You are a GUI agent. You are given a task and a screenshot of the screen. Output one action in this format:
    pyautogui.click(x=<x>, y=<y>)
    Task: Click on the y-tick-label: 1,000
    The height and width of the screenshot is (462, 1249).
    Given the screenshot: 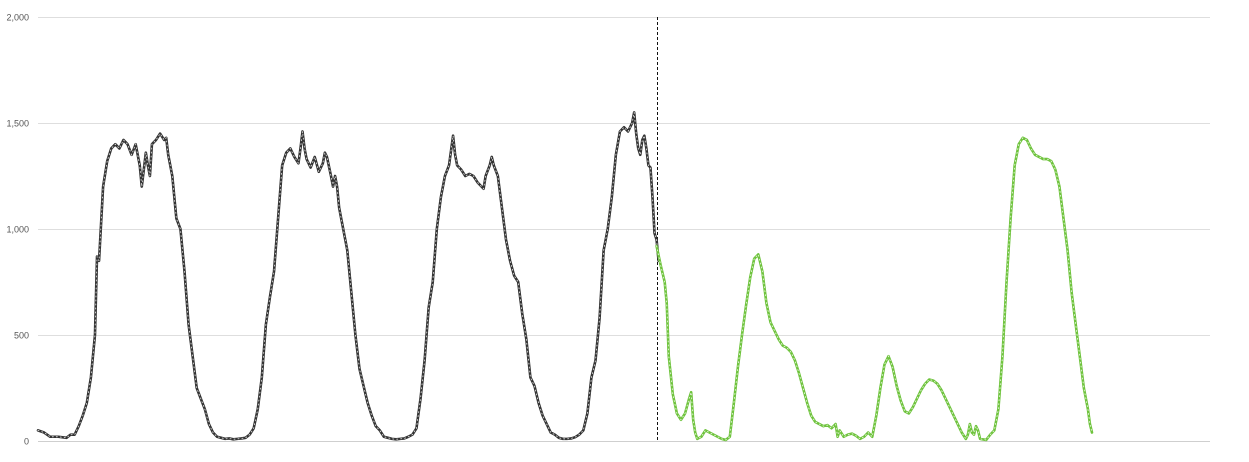 What is the action you would take?
    pyautogui.click(x=17, y=230)
    